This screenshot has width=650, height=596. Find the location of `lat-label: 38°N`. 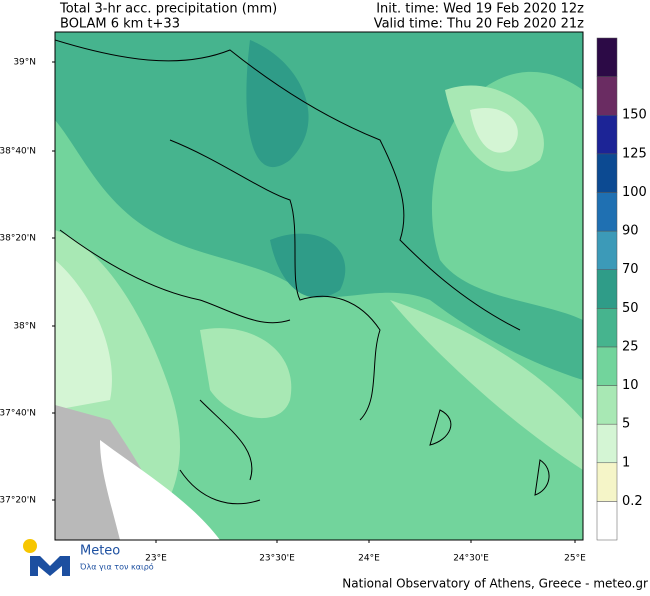

lat-label: 38°N is located at coordinates (24, 327).